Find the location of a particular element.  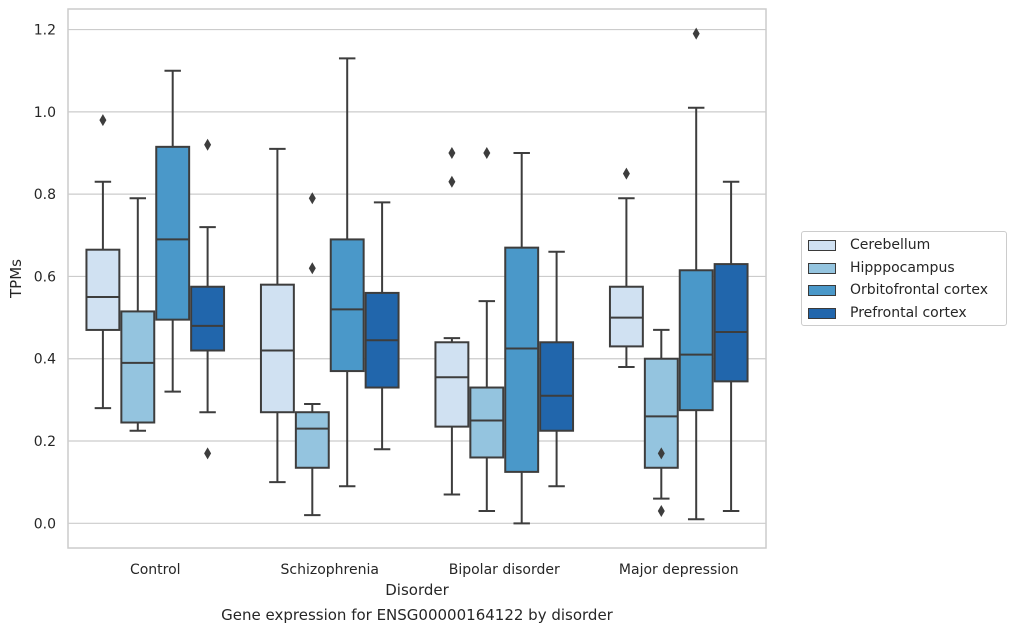

legend-swatch-cerebellum is located at coordinates (822, 245).